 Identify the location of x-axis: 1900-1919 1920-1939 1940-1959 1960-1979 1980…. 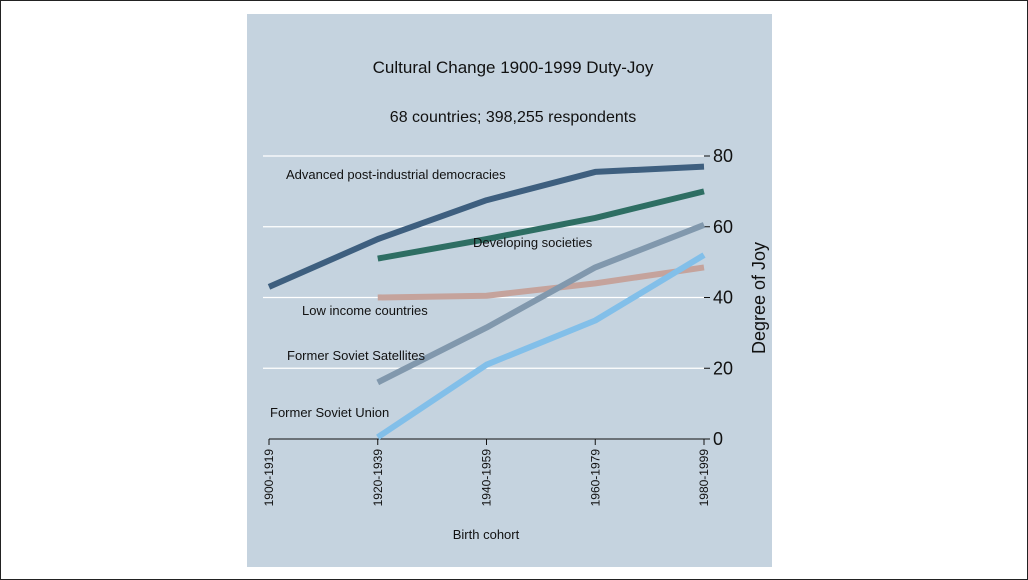
(486, 472).